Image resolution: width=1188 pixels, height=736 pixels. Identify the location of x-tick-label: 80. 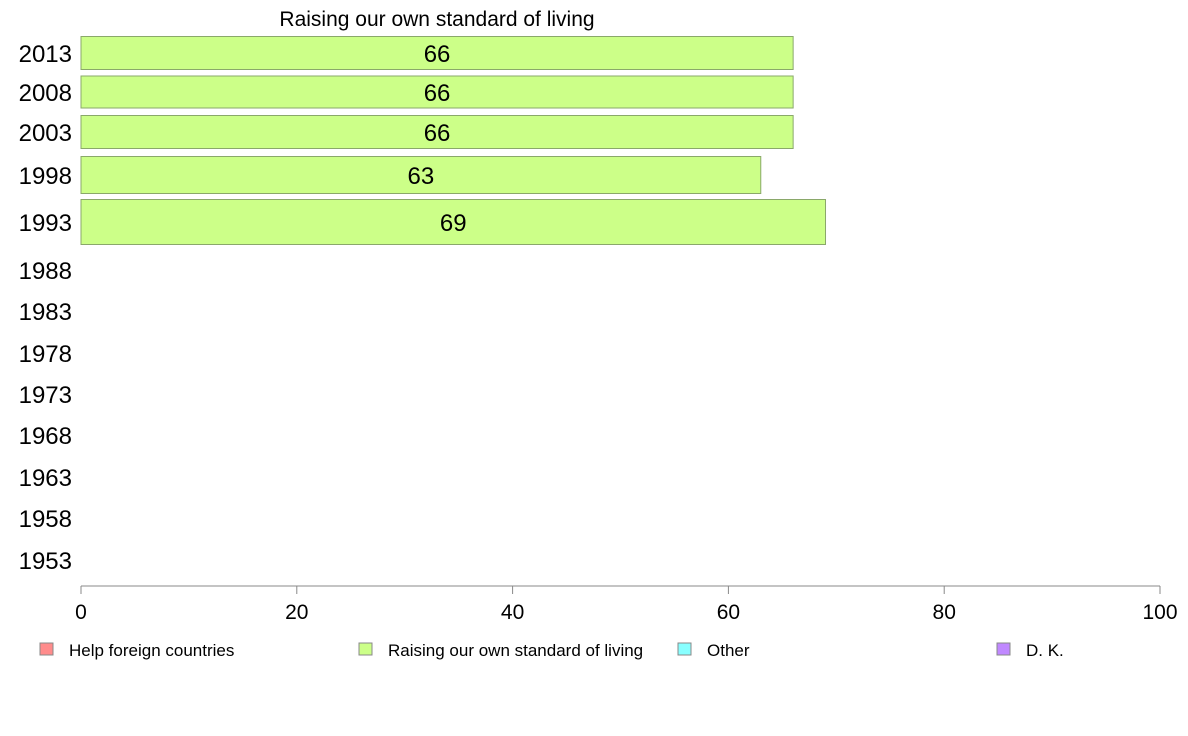
(944, 612).